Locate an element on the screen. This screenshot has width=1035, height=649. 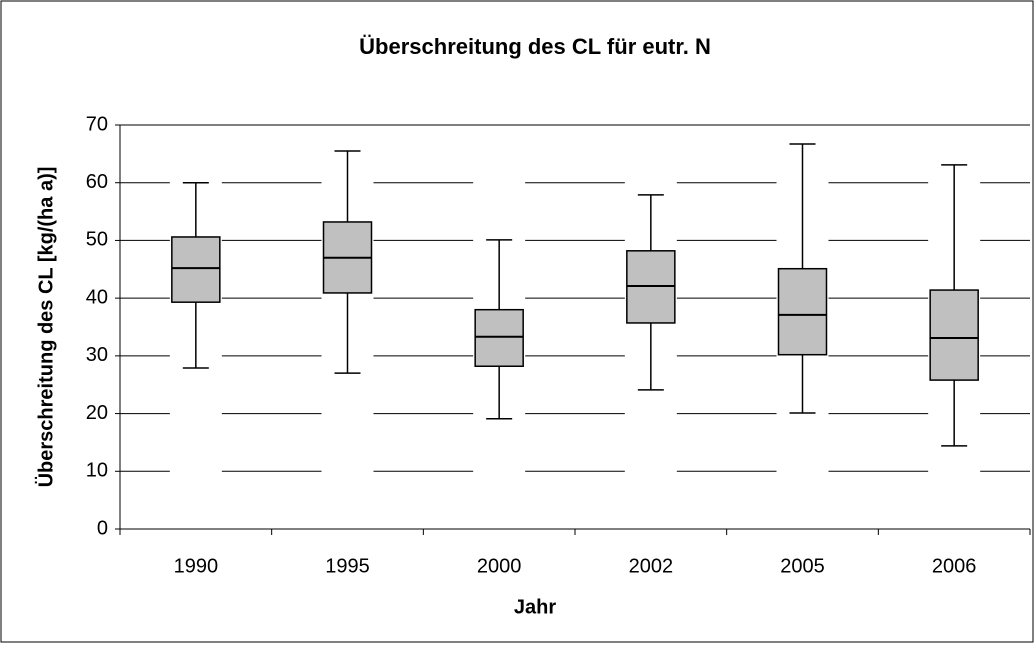
x-tick-label: 2006 is located at coordinates (954, 566).